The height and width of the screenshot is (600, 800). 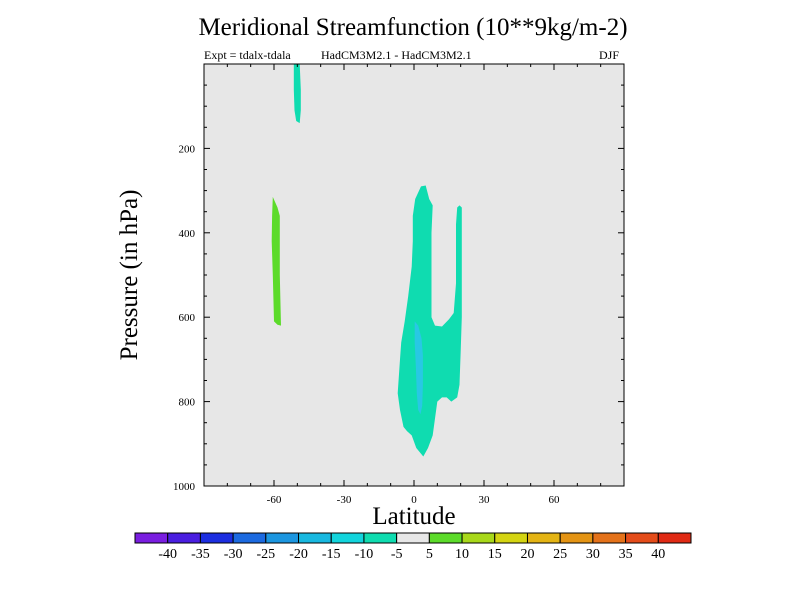 What do you see at coordinates (418, 368) in the screenshot?
I see `cyan-core-region` at bounding box center [418, 368].